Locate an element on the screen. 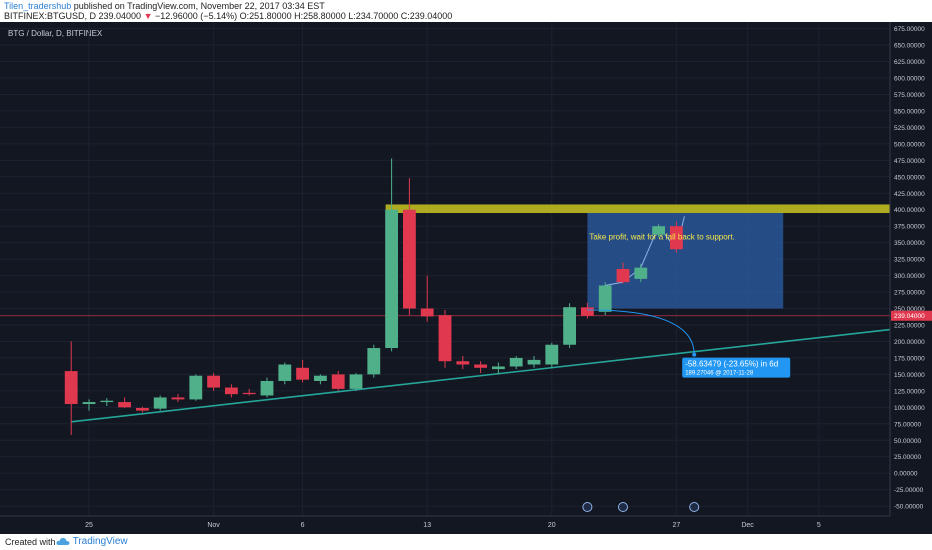  x-tick-label: Nov is located at coordinates (213, 525).